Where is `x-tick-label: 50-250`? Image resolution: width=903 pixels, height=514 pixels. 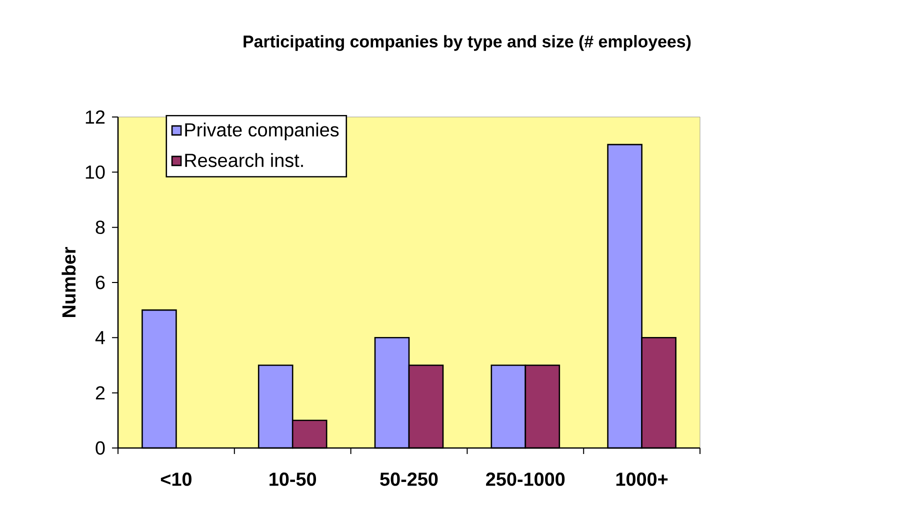 x-tick-label: 50-250 is located at coordinates (409, 479).